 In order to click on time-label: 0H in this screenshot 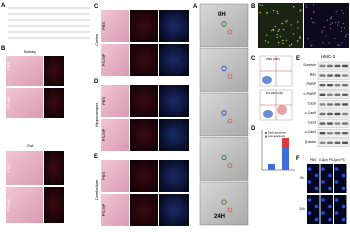, I will do `click(222, 15)`.